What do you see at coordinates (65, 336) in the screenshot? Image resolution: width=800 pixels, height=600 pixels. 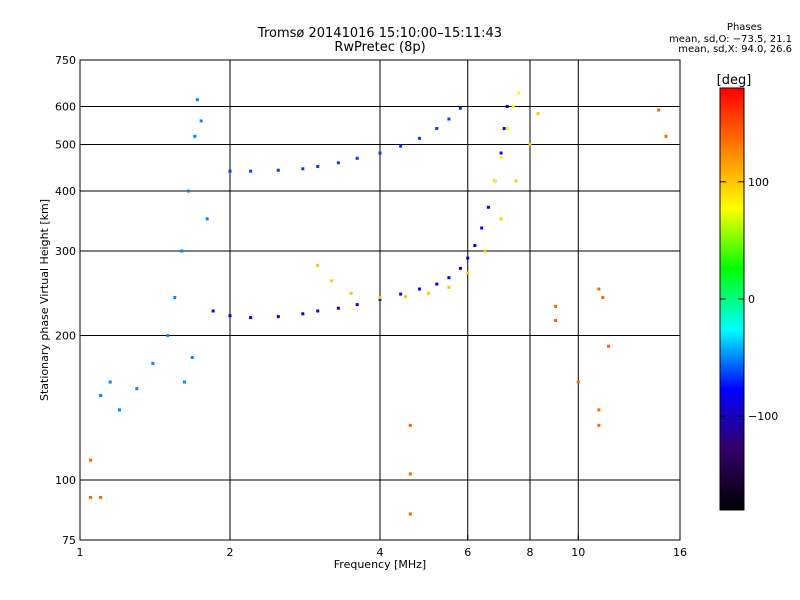 I see `y-tick-label: 200` at bounding box center [65, 336].